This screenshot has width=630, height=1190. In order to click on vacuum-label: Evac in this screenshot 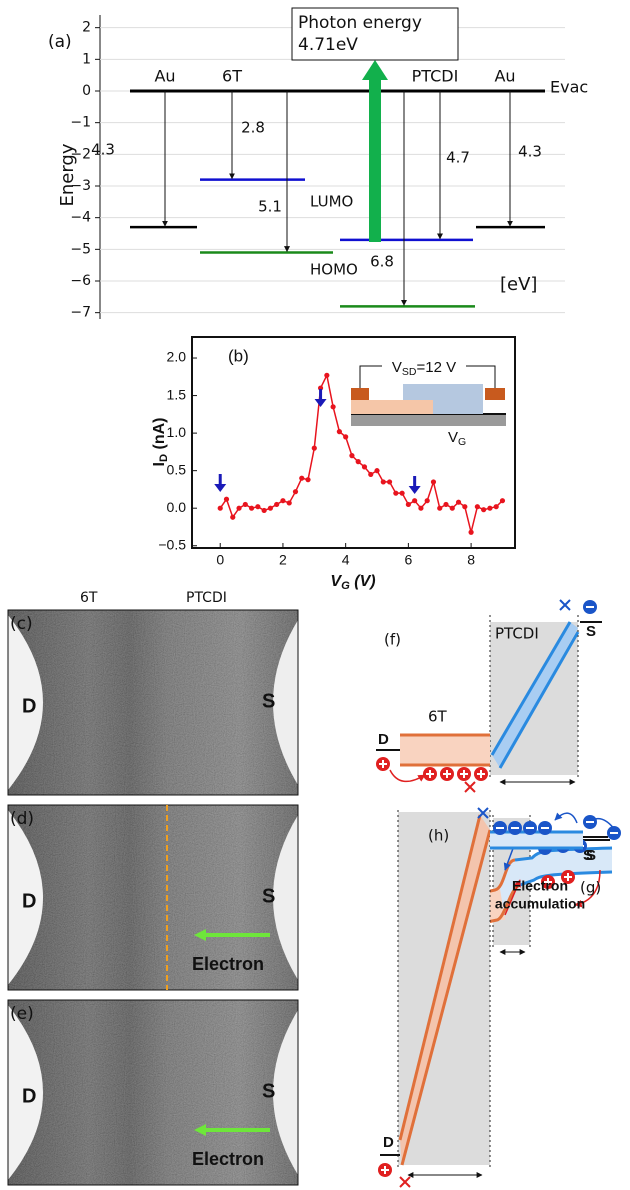, I will do `click(569, 87)`.